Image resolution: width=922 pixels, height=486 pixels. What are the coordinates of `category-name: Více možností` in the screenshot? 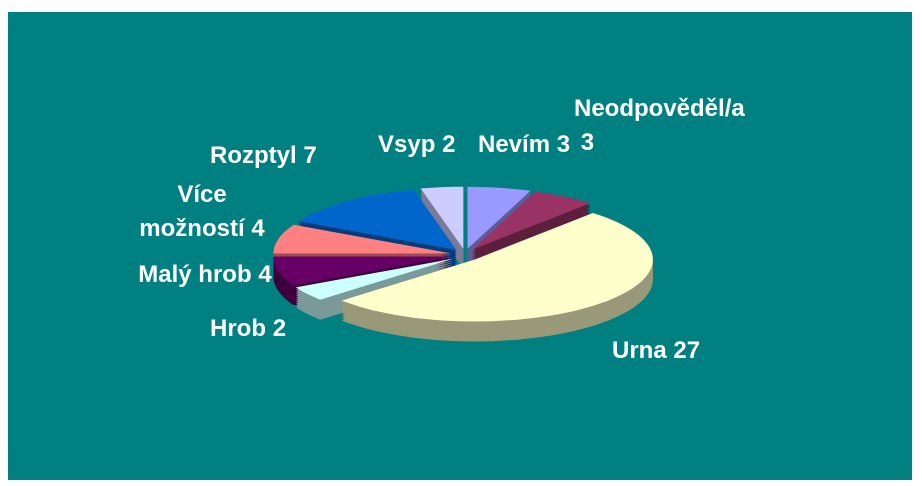 It's located at (192, 211).